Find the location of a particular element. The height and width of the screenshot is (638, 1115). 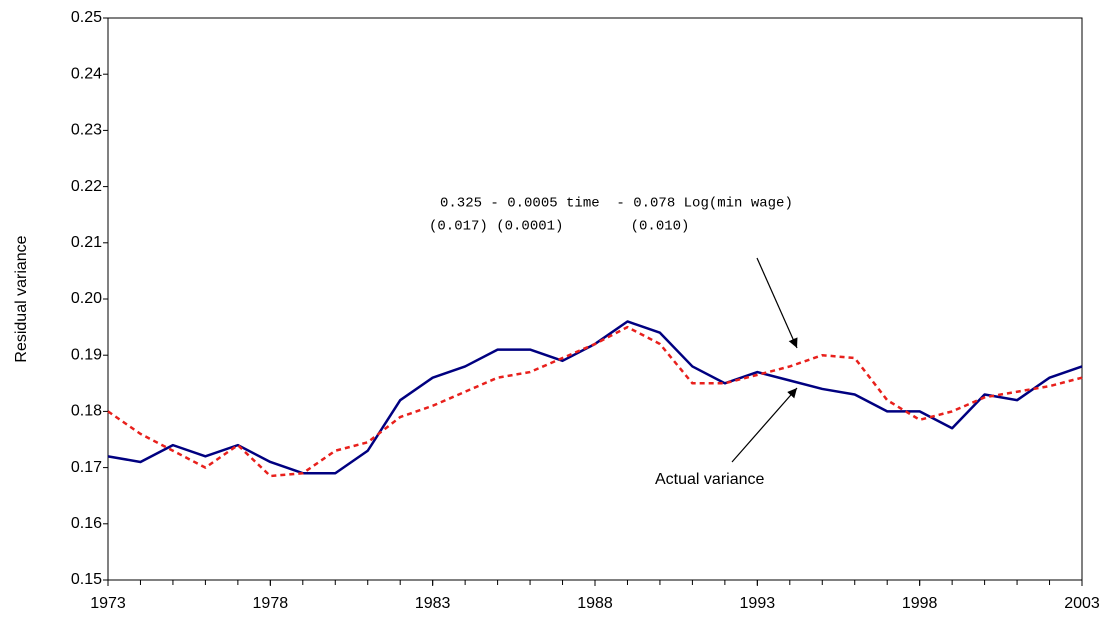

x-tick-label: 1973 is located at coordinates (108, 603).